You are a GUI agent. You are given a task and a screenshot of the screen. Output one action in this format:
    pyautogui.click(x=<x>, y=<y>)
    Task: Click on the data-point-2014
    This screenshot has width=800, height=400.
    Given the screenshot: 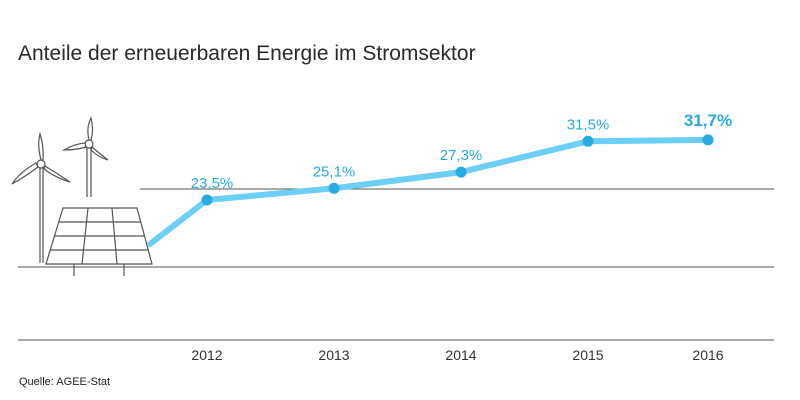 What is the action you would take?
    pyautogui.click(x=461, y=172)
    